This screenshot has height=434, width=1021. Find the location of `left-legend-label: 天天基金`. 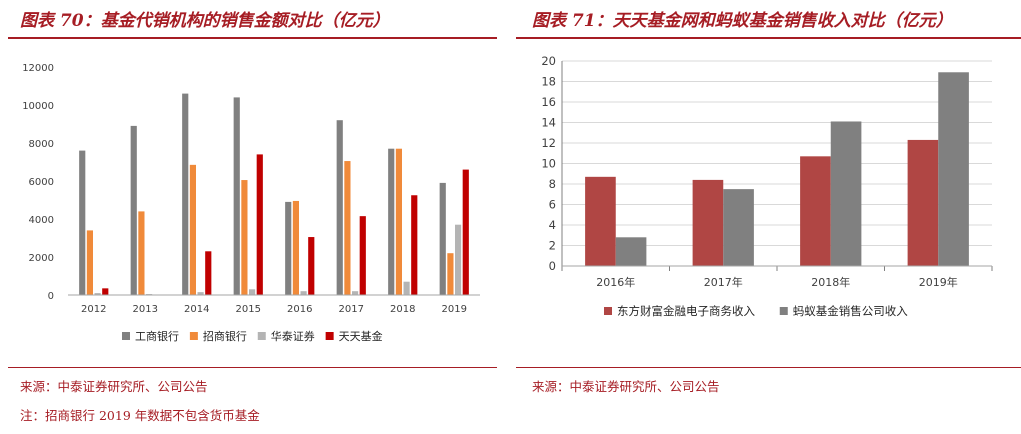

left-legend-label: 天天基金 is located at coordinates (361, 336).